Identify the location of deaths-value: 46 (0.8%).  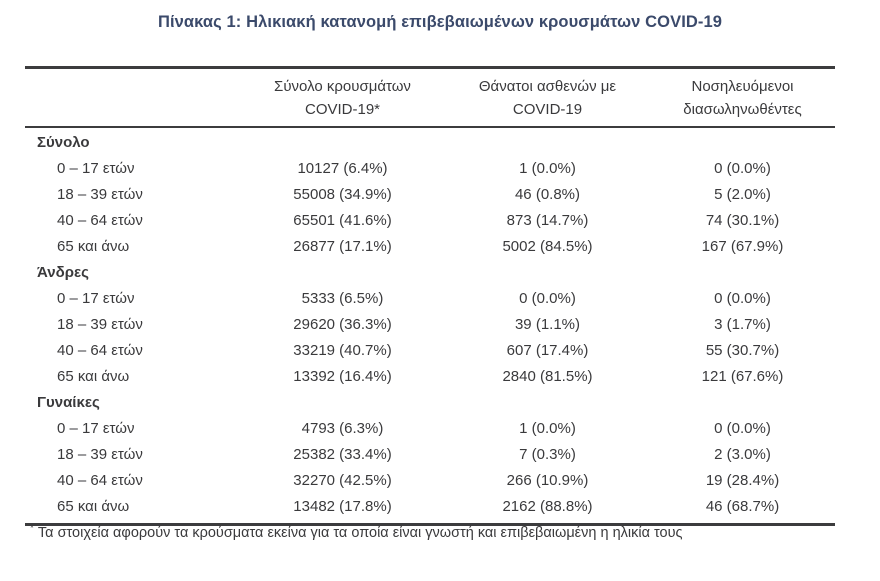
(547, 194).